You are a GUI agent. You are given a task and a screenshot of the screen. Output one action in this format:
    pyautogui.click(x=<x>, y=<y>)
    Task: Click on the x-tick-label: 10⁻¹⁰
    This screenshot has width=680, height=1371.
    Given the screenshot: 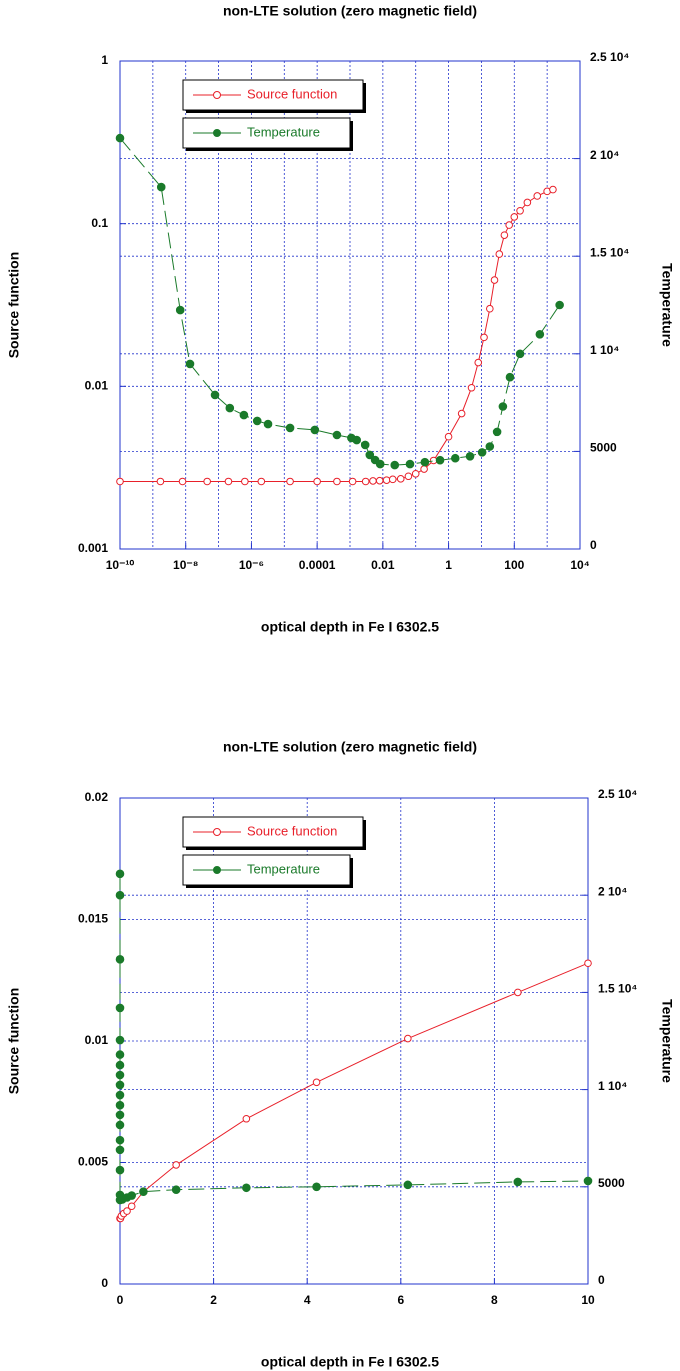 What is the action you would take?
    pyautogui.click(x=120, y=565)
    